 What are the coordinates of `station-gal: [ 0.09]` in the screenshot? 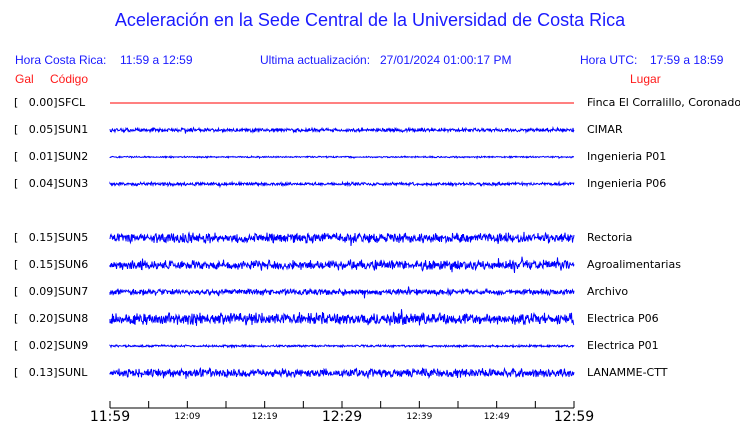 It's located at (36, 291).